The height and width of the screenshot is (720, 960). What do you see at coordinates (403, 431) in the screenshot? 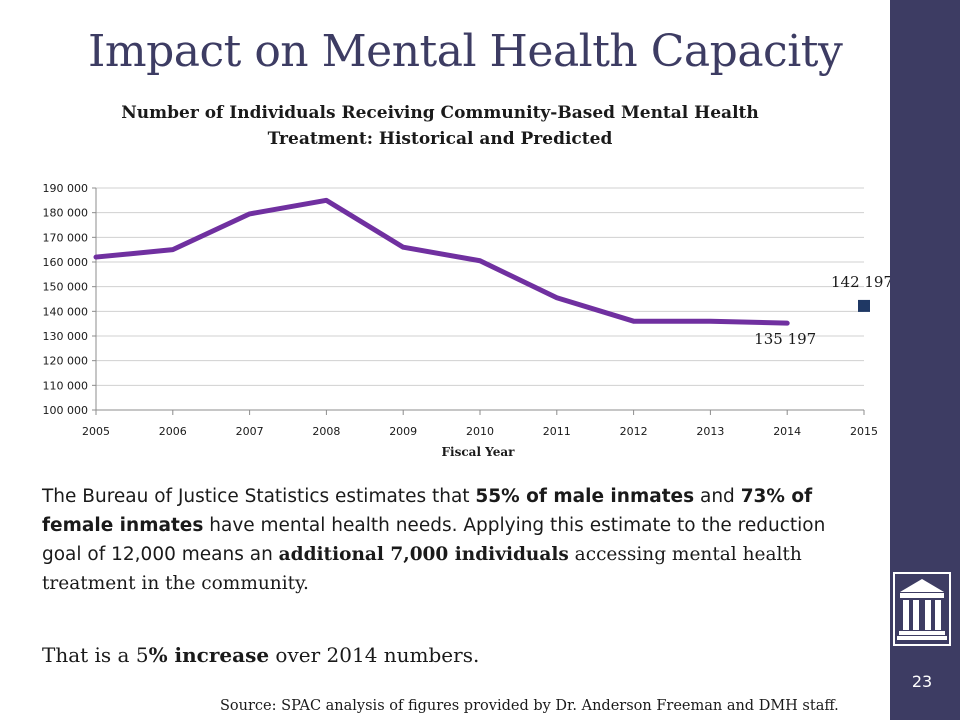
I see `x-tick-label: 2009` at bounding box center [403, 431].